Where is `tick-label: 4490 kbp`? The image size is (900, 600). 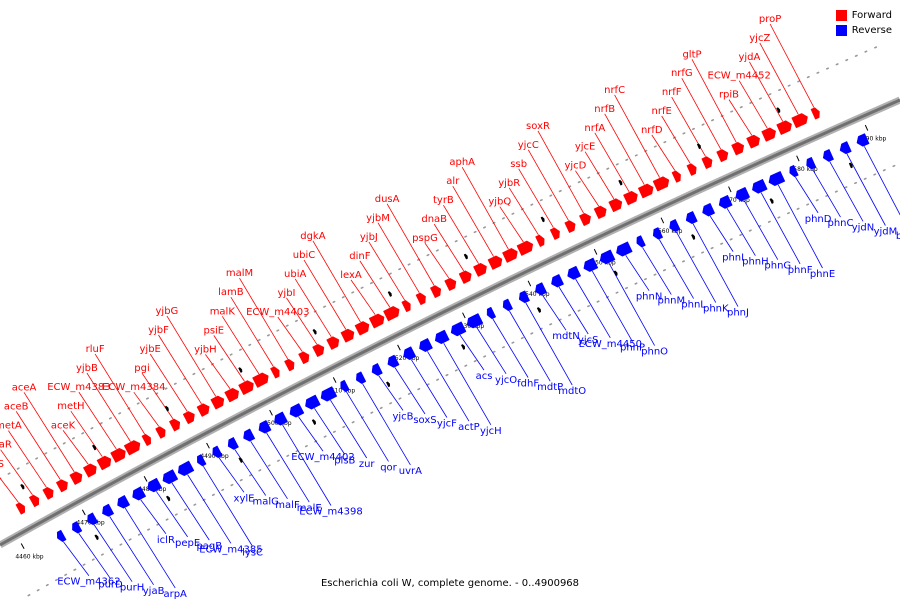 tick-label: 4490 kbp is located at coordinates (214, 456).